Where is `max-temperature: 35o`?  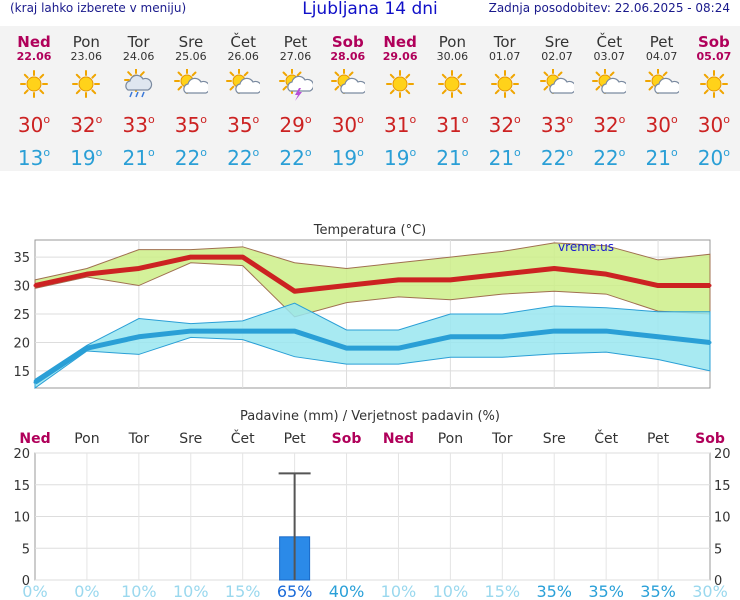 max-temperature: 35o is located at coordinates (243, 125).